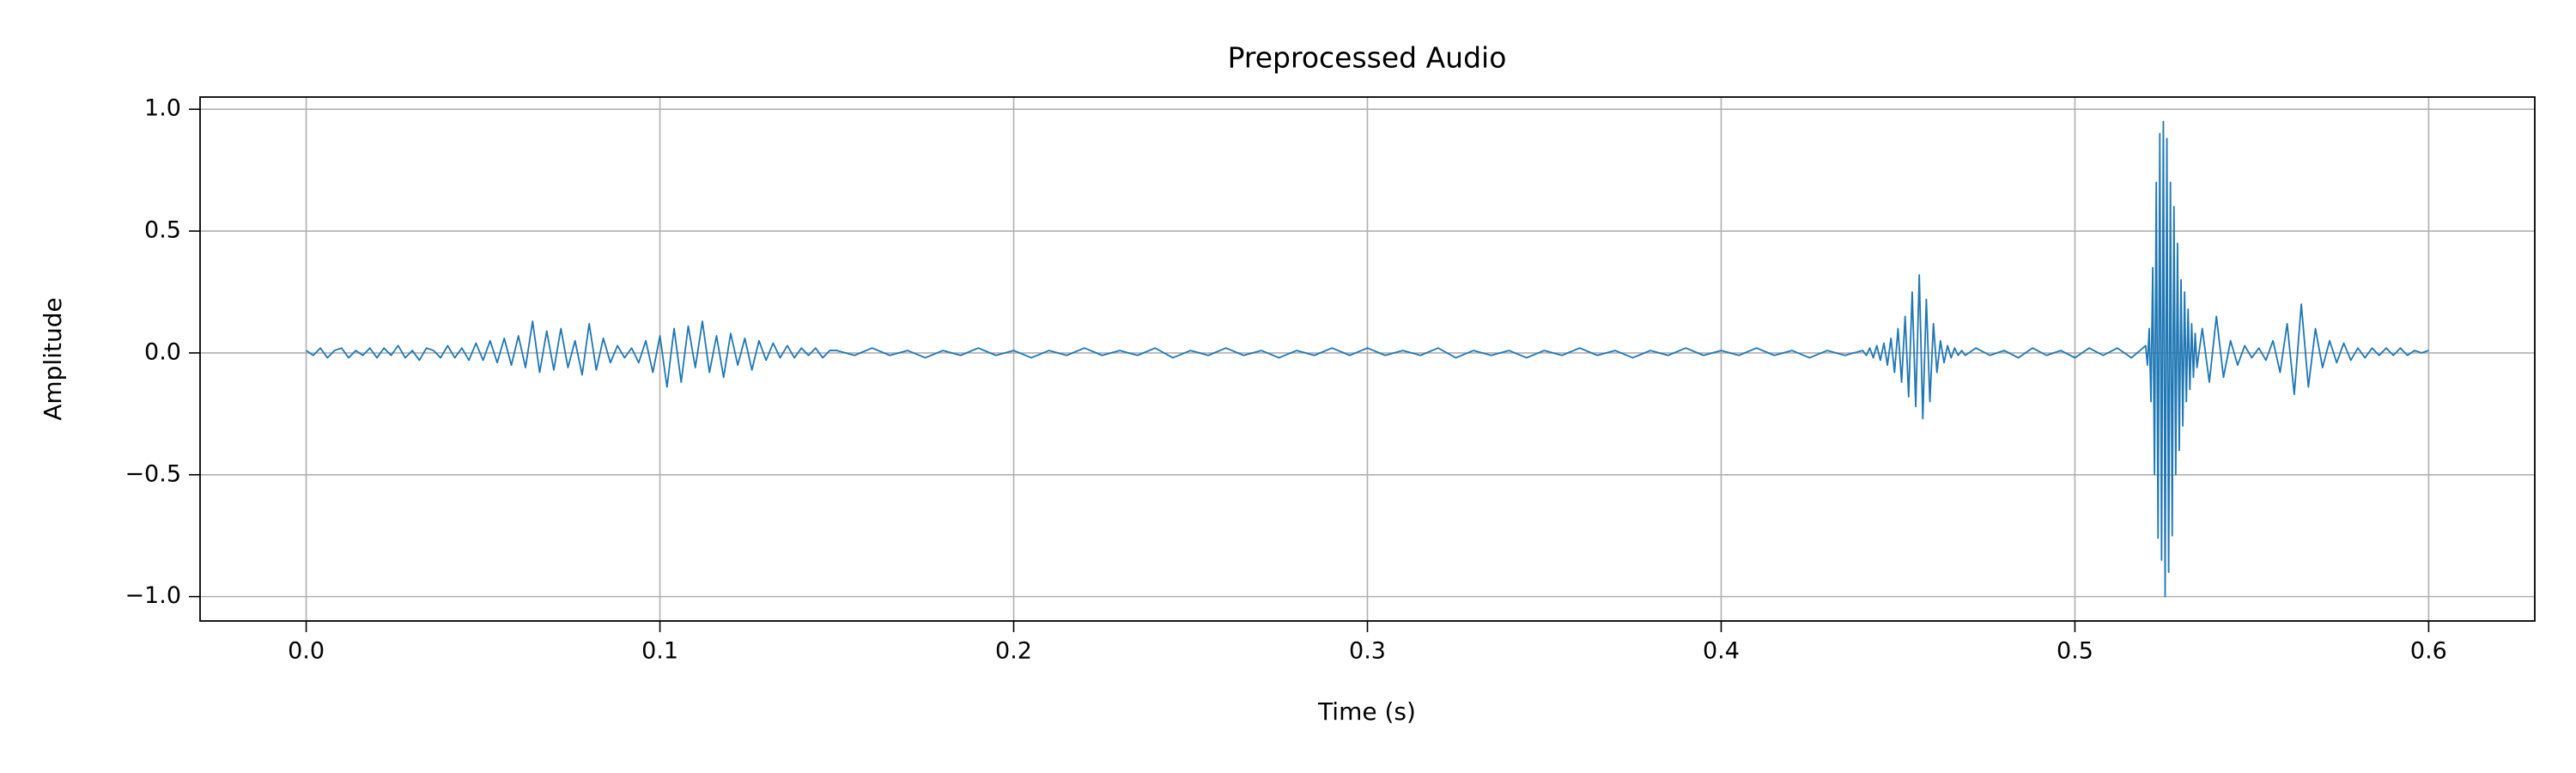 Image resolution: width=2576 pixels, height=773 pixels. Describe the element at coordinates (1367, 711) in the screenshot. I see `x-axis-label: Time (s)` at that location.